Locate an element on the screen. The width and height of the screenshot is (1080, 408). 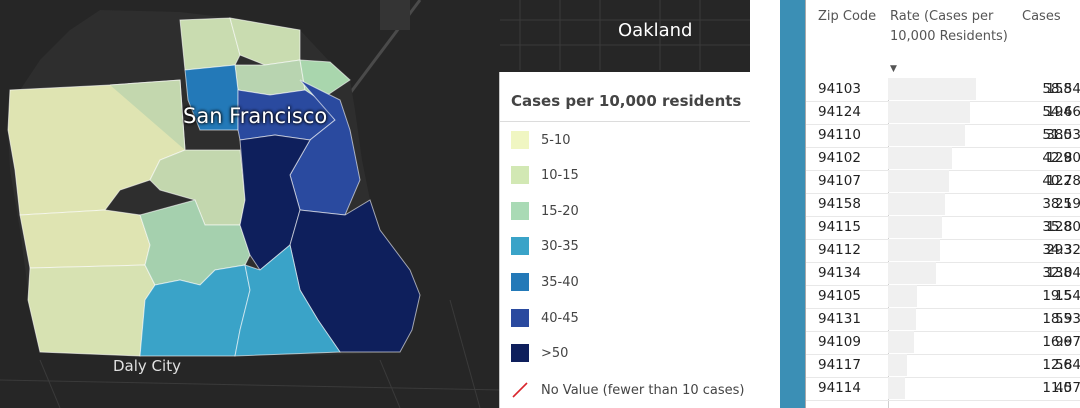
cases-cell: 194 is located at coordinates (1059, 112).